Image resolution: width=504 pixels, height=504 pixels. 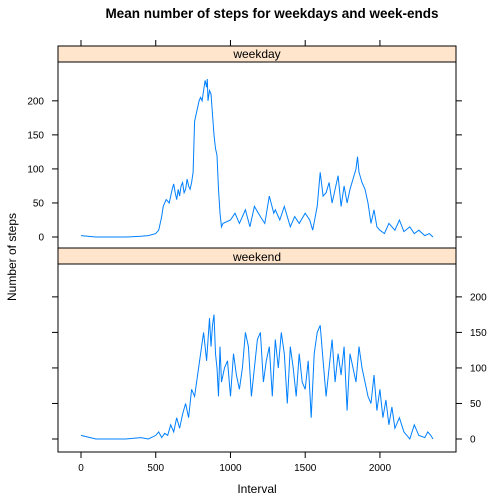 What do you see at coordinates (478, 297) in the screenshot?
I see `weekend-y-tick-label-4: 200` at bounding box center [478, 297].